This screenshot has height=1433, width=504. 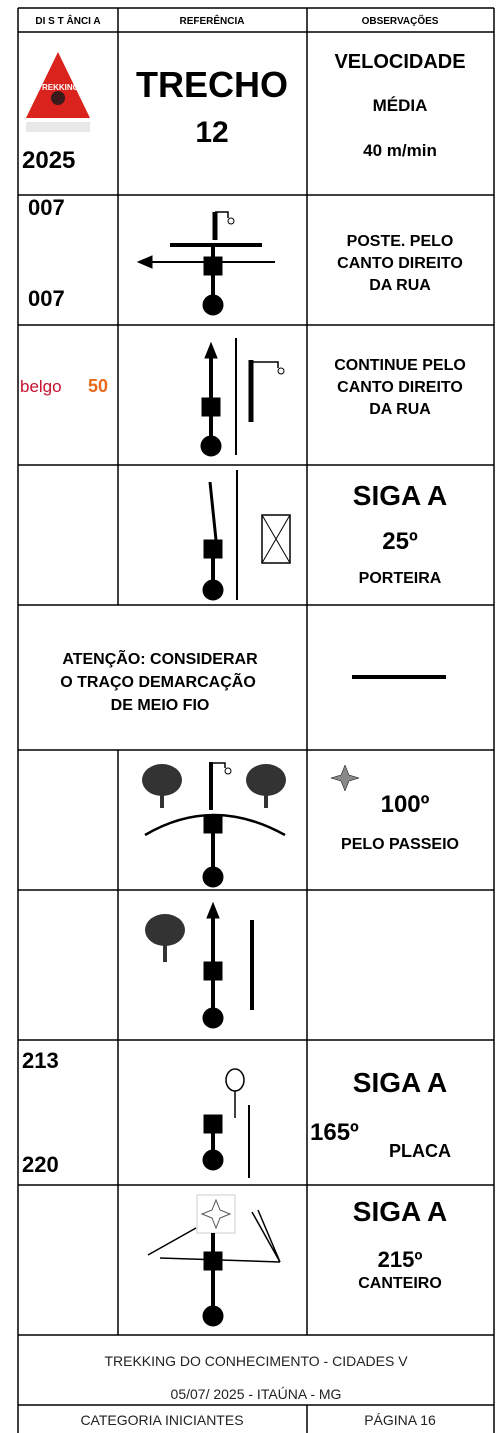 What do you see at coordinates (256, 1361) in the screenshot?
I see `footer-event: TREKKING DO CONHECIMENTO - CIDADES V` at bounding box center [256, 1361].